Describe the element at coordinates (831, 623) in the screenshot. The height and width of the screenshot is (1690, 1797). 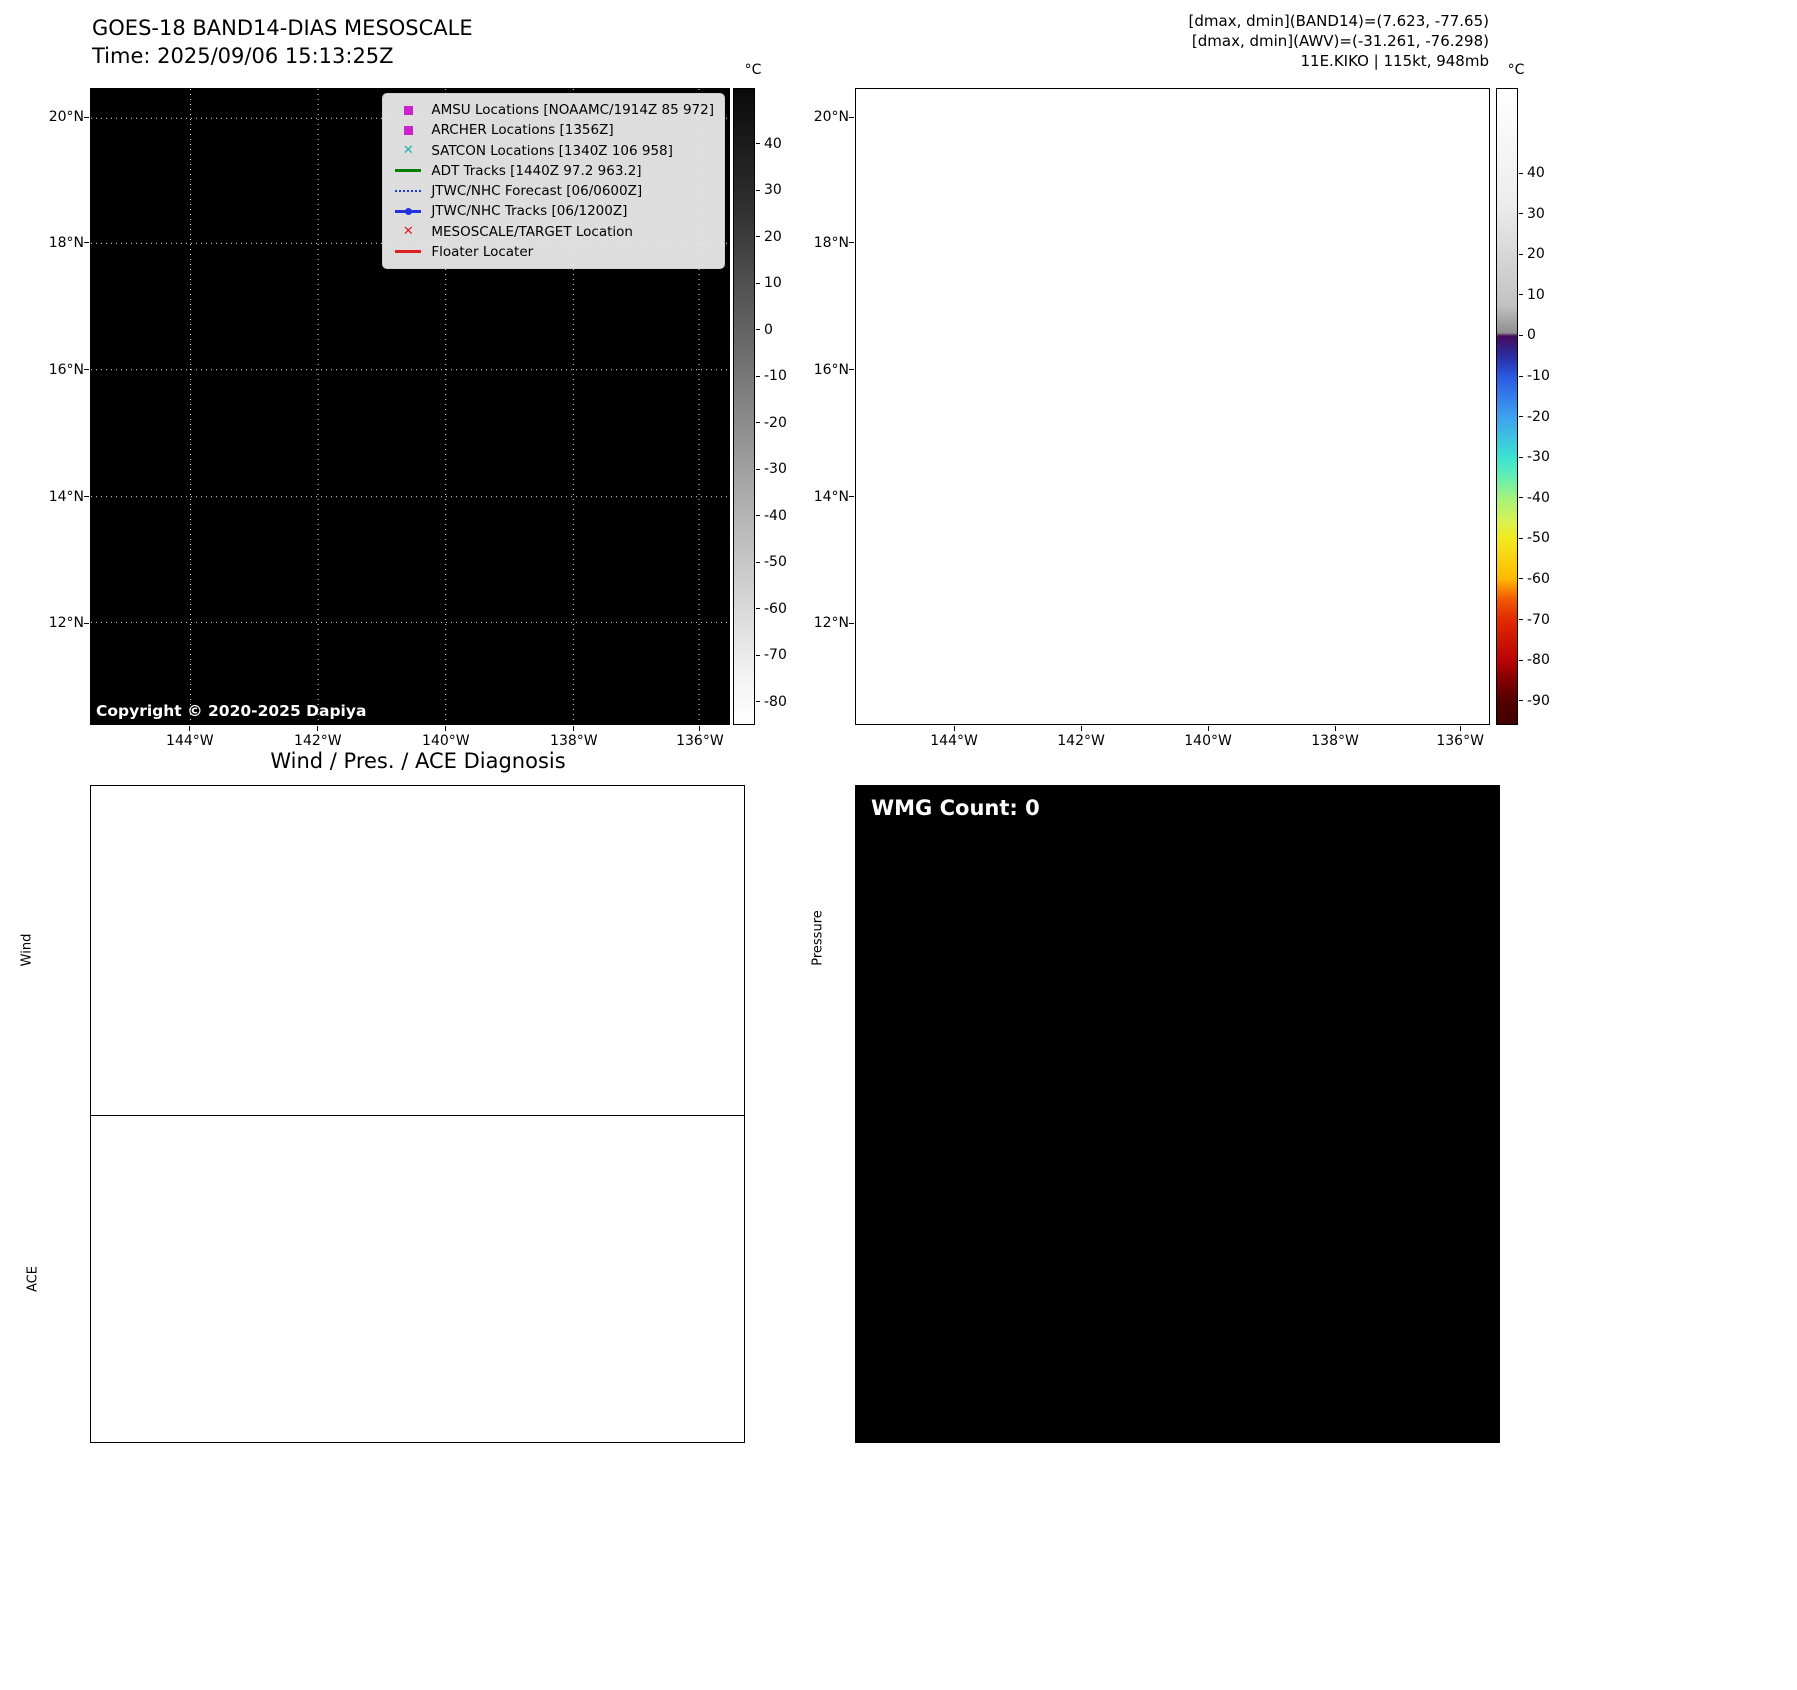
I see `lat-tick-label: 12°N` at that location.